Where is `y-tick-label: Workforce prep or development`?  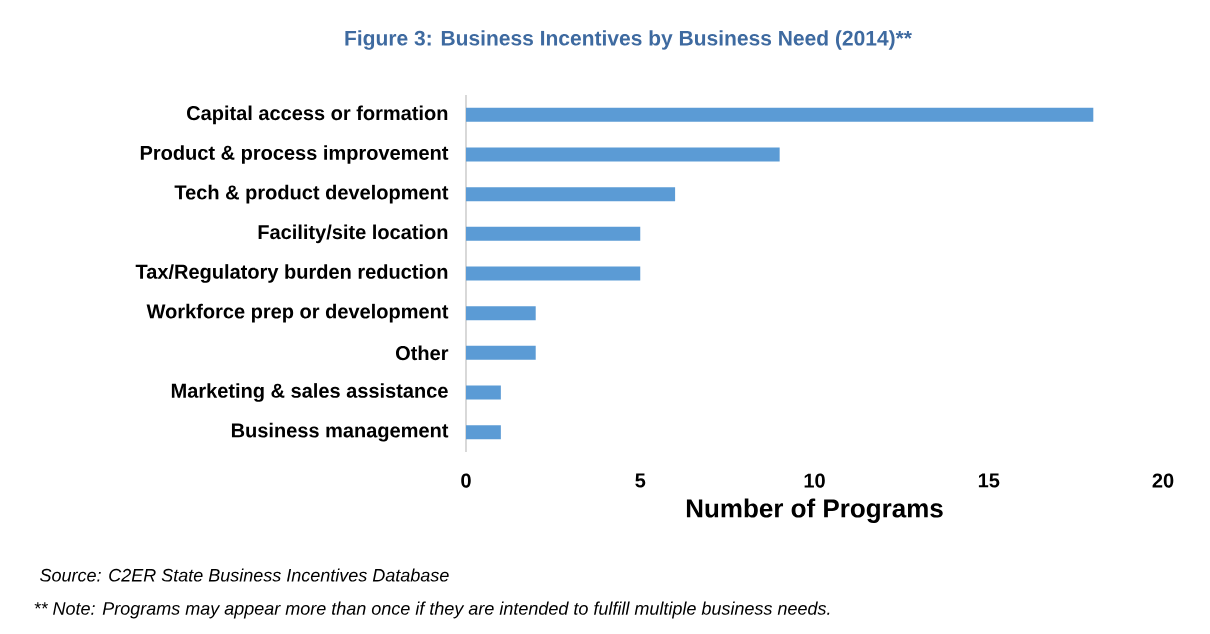 y-tick-label: Workforce prep or development is located at coordinates (297, 313).